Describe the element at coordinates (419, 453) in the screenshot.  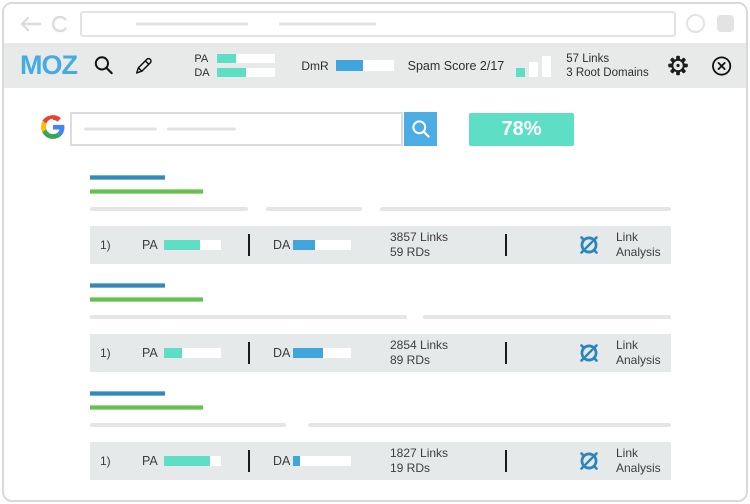
I see `links-count: 1827 Links` at that location.